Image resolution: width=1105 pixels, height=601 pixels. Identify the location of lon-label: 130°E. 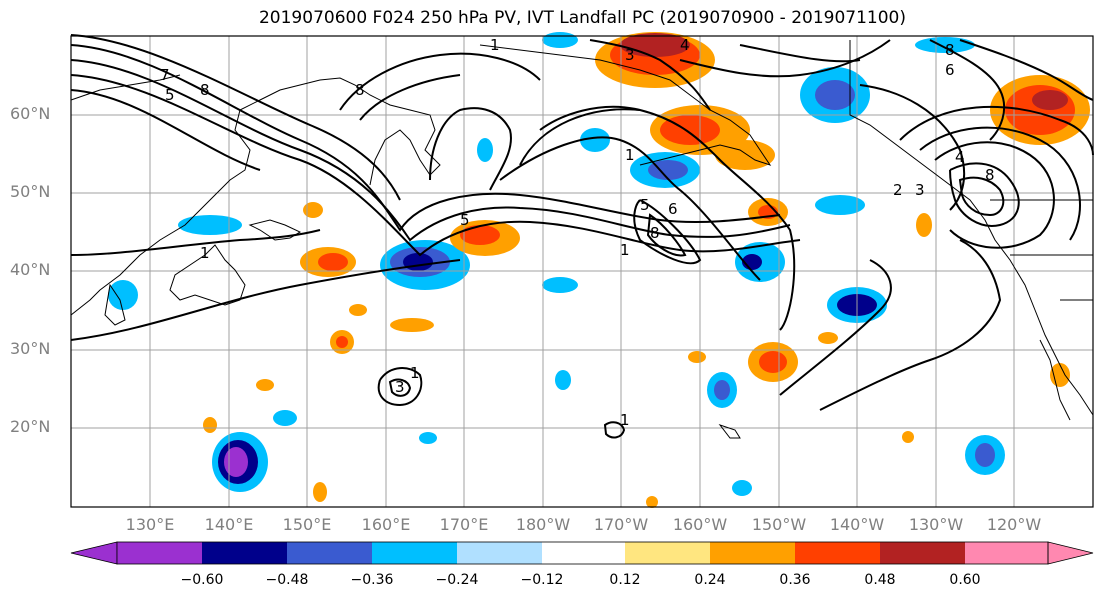
(150, 524).